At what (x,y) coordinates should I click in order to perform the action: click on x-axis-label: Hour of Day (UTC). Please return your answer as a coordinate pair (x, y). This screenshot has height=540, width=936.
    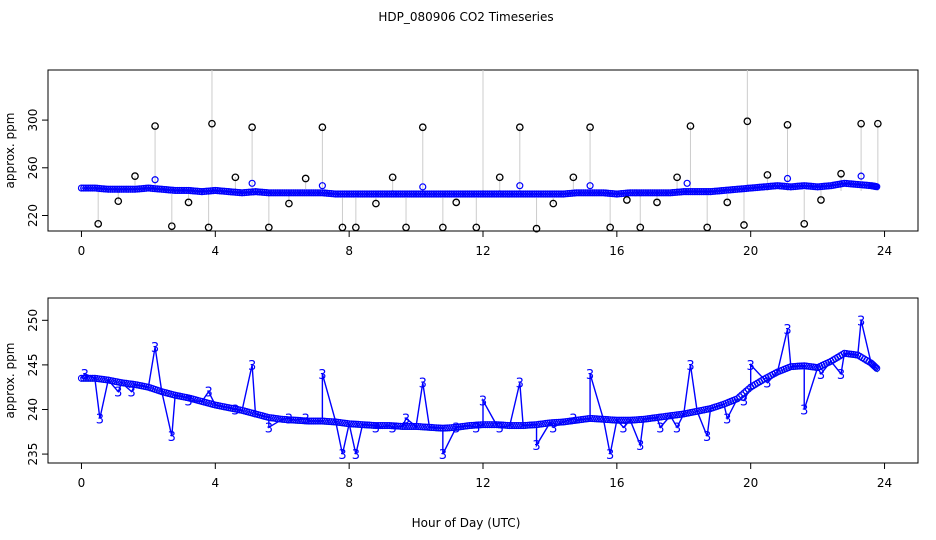
    Looking at the image, I should click on (466, 523).